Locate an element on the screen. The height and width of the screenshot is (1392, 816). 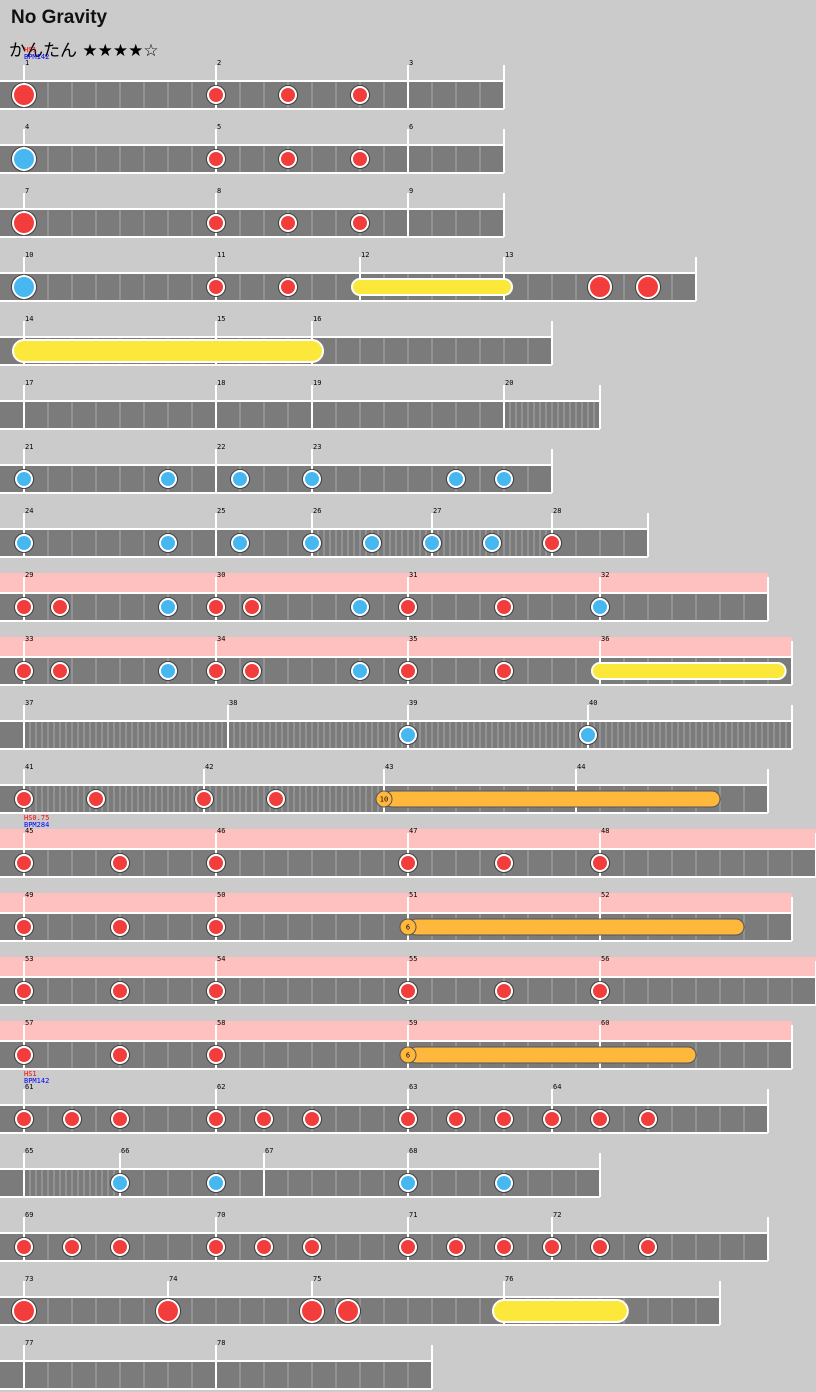
score-row: 41 42 43 44 10 is located at coordinates (384, 788).